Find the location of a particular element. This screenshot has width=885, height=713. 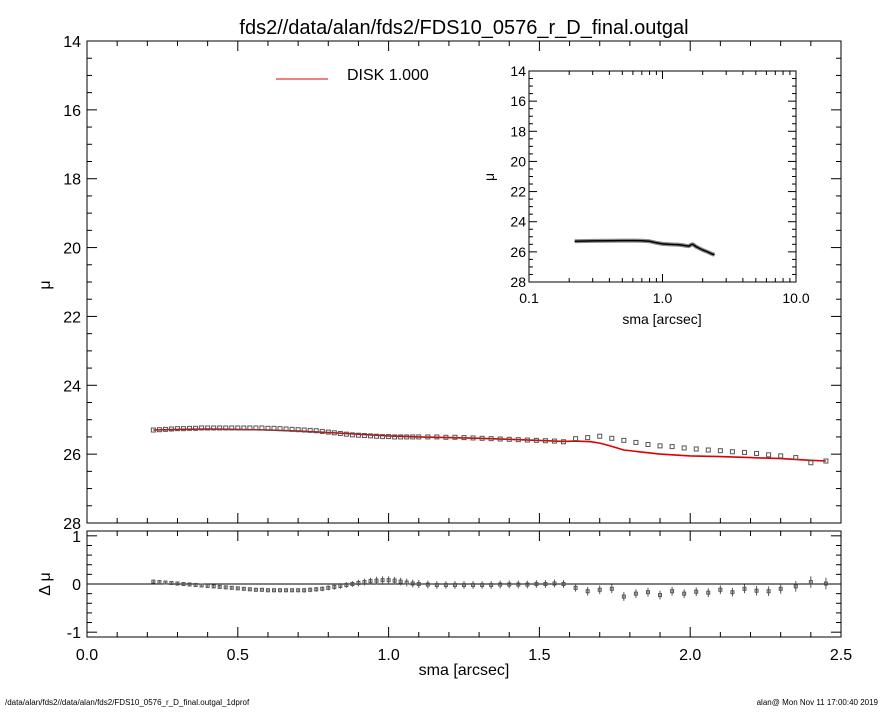

residual-y-tick-label: 0 is located at coordinates (76, 585).